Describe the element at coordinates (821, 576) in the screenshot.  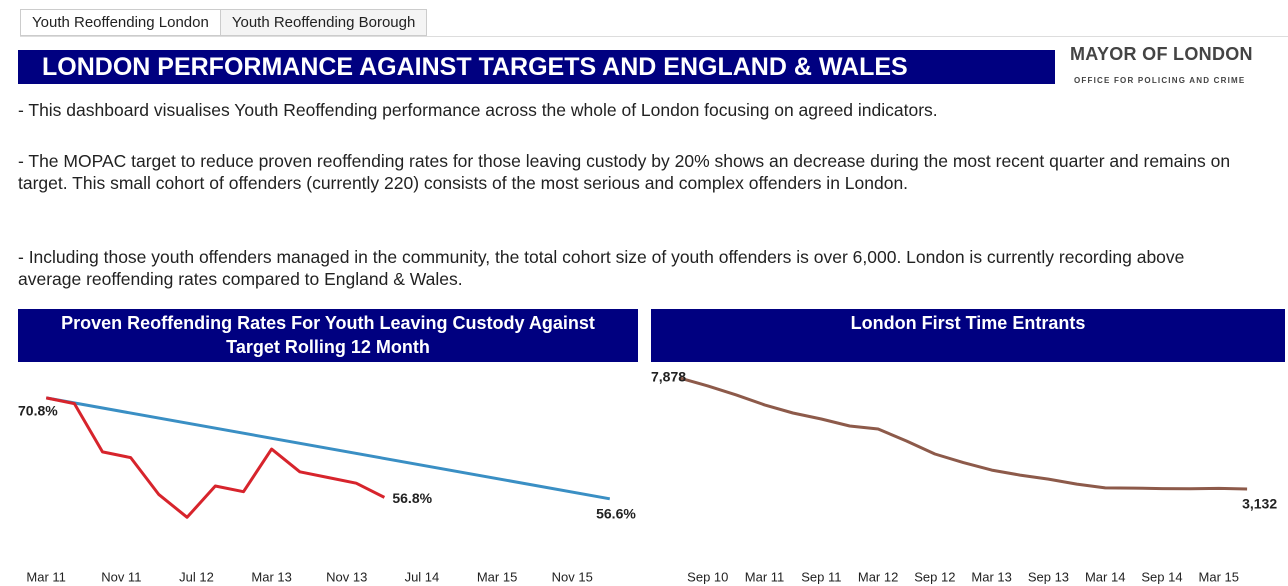
I see `x-tick-label: Sep 11` at that location.